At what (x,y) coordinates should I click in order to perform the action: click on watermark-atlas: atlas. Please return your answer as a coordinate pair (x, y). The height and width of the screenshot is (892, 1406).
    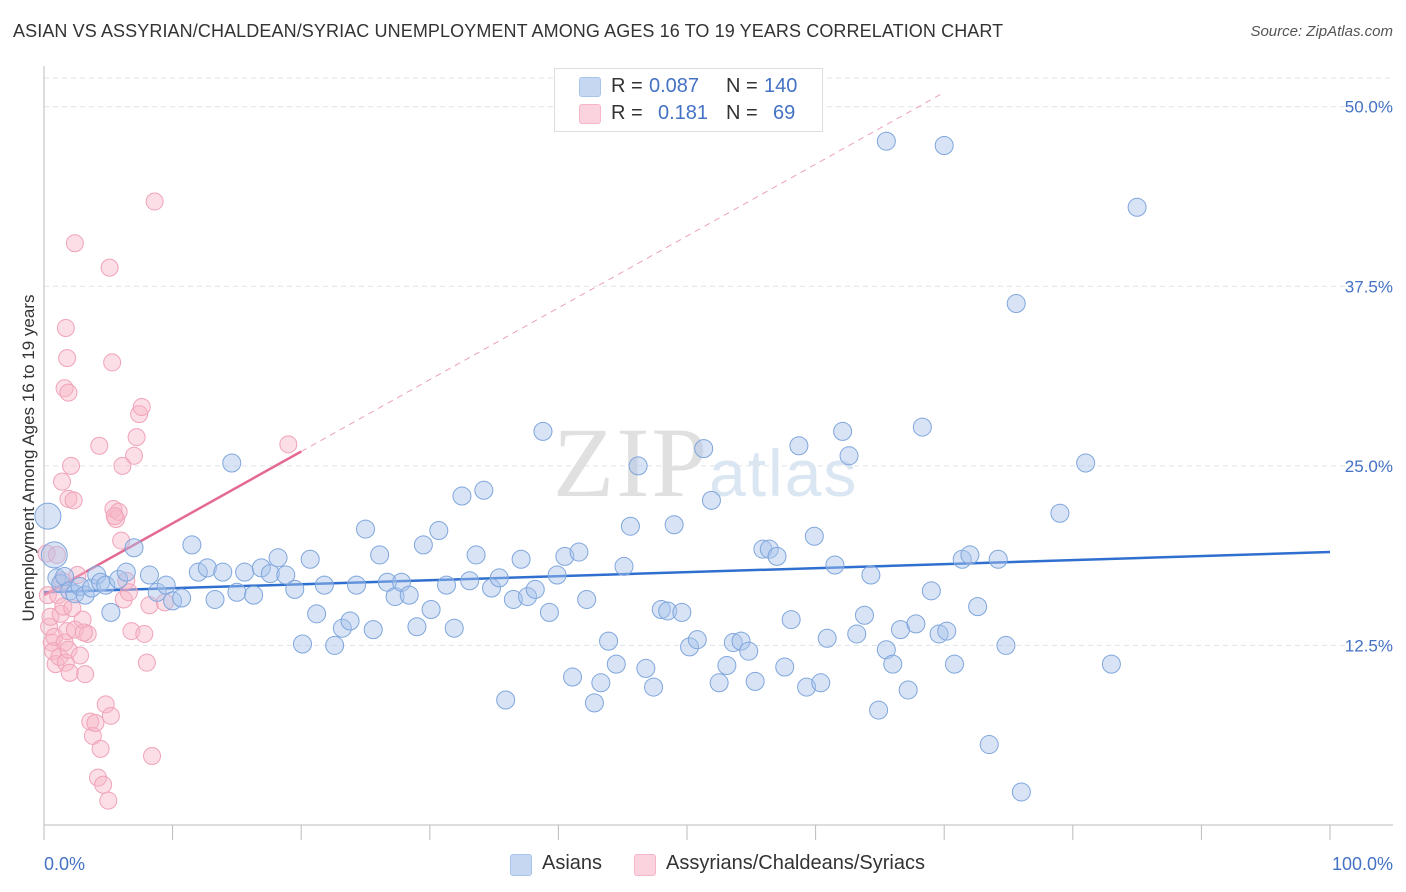
    Looking at the image, I should click on (784, 473).